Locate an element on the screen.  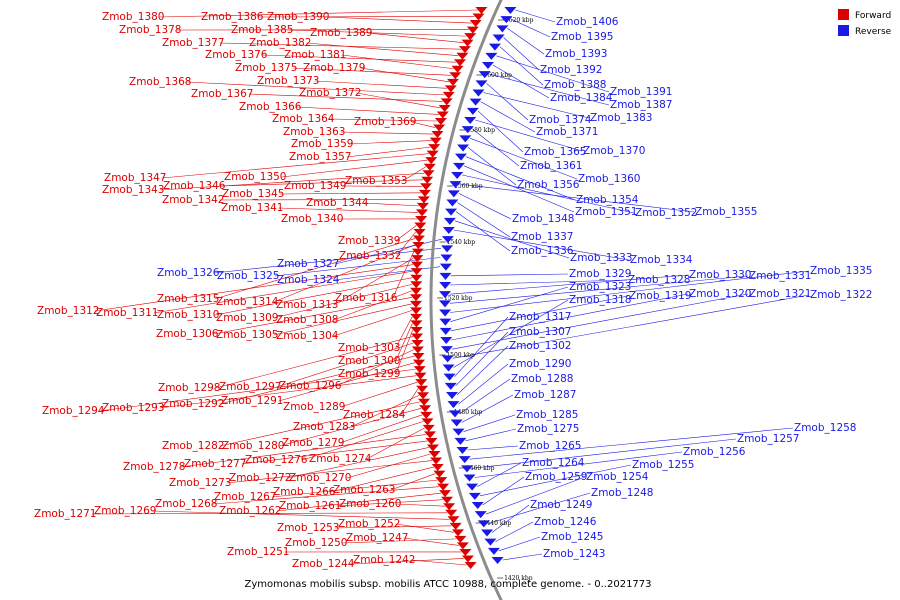
forward-gene-label: Zmob_1379 is located at coordinates (334, 68).